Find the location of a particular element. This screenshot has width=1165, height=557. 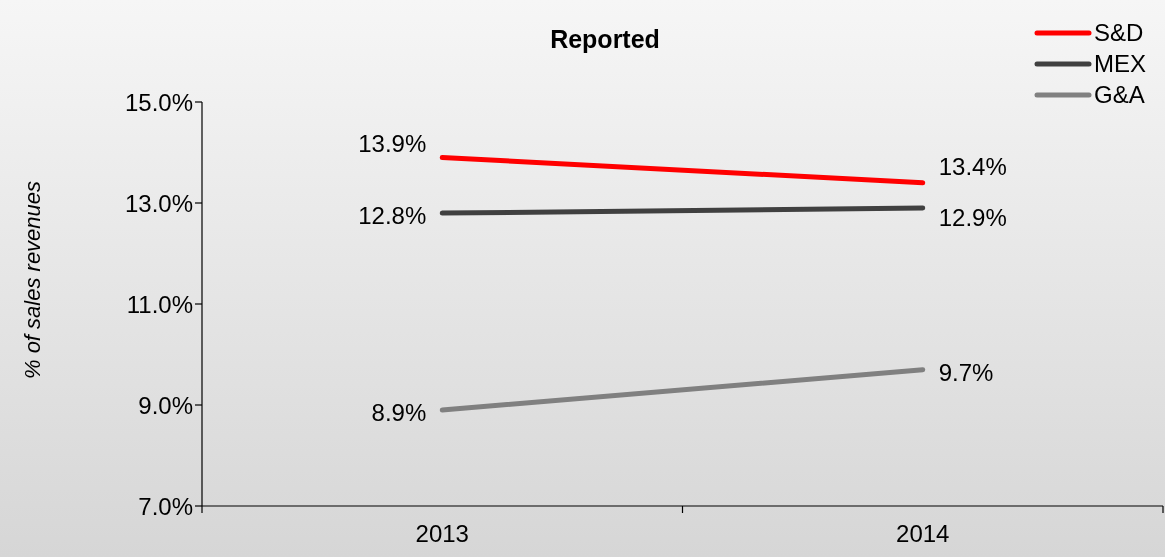

y-tick-label: 9.0% is located at coordinates (165, 405).